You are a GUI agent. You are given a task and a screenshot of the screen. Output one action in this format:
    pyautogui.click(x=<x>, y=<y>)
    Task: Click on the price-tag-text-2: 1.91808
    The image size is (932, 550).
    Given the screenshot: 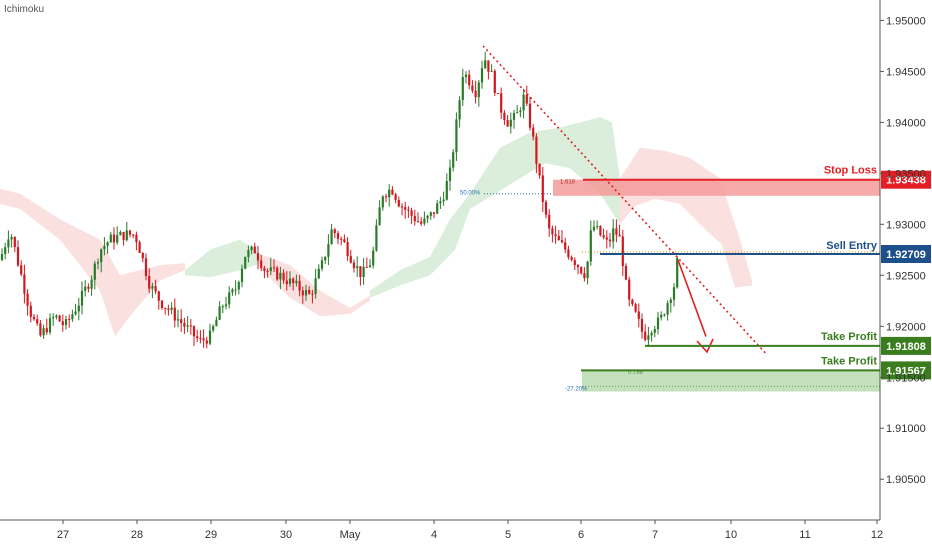 What is the action you would take?
    pyautogui.click(x=906, y=347)
    